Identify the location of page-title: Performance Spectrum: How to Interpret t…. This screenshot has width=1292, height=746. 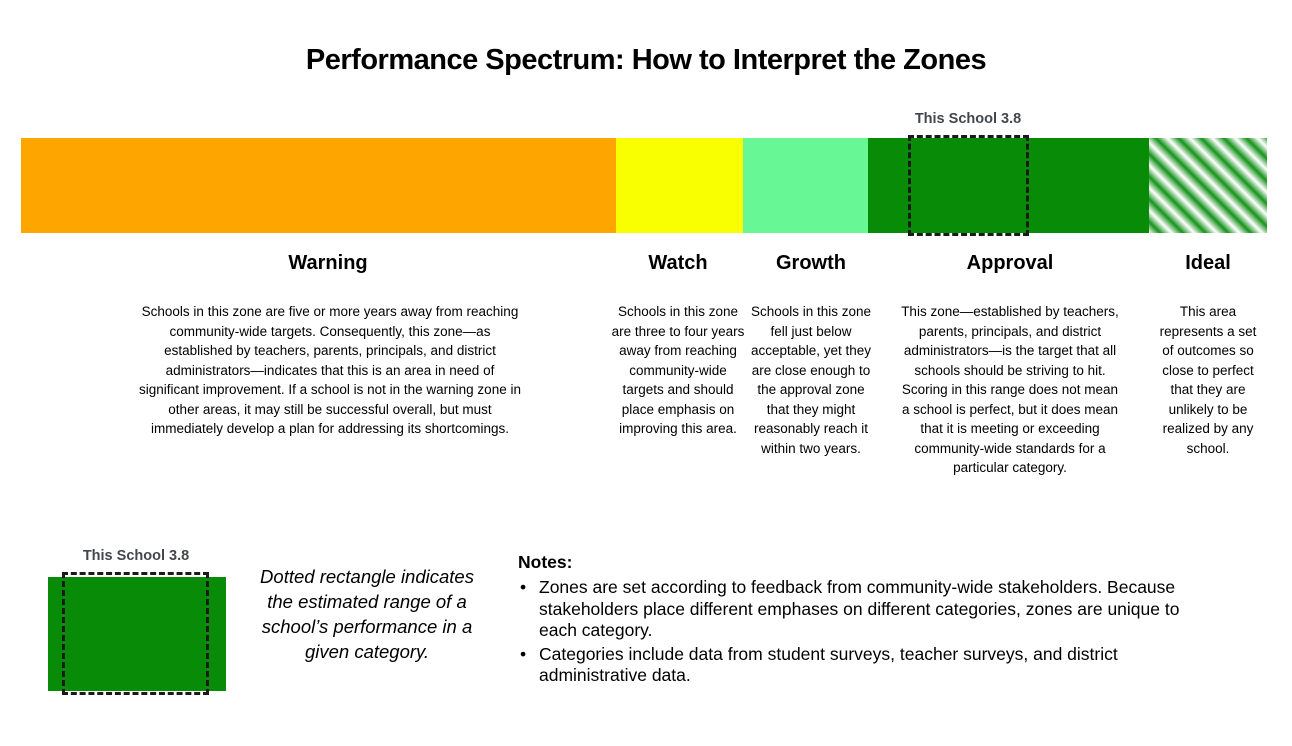
(646, 60).